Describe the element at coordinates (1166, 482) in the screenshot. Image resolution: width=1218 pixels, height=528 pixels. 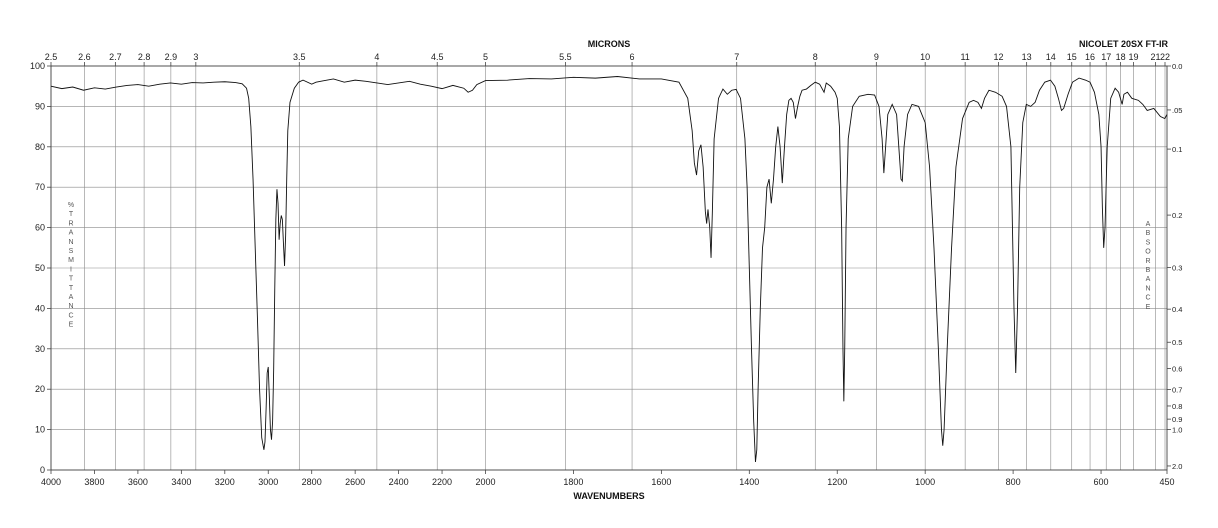
I see `wavenumber-tick-label: 450` at that location.